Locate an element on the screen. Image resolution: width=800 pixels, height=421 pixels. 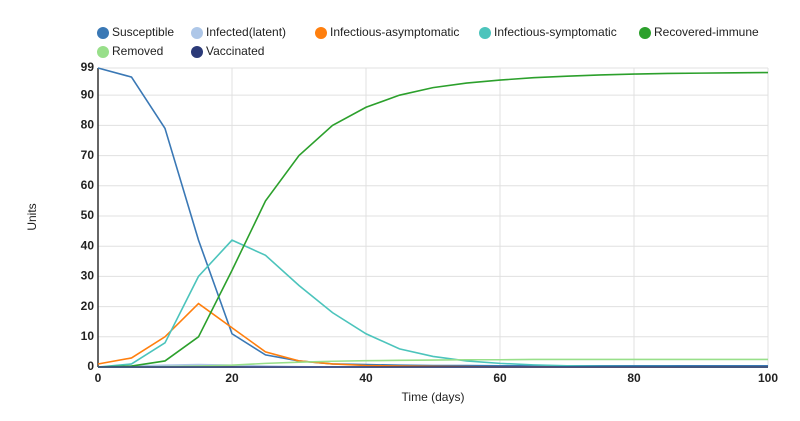
legend-item: Susceptible is located at coordinates (135, 32).